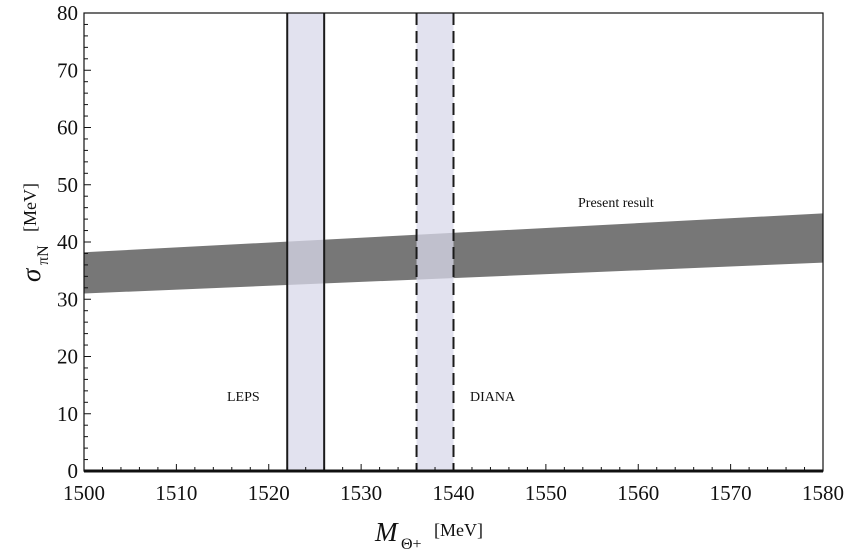 Image resolution: width=853 pixels, height=550 pixels. Describe the element at coordinates (73, 471) in the screenshot. I see `y-tick-label: 0` at that location.